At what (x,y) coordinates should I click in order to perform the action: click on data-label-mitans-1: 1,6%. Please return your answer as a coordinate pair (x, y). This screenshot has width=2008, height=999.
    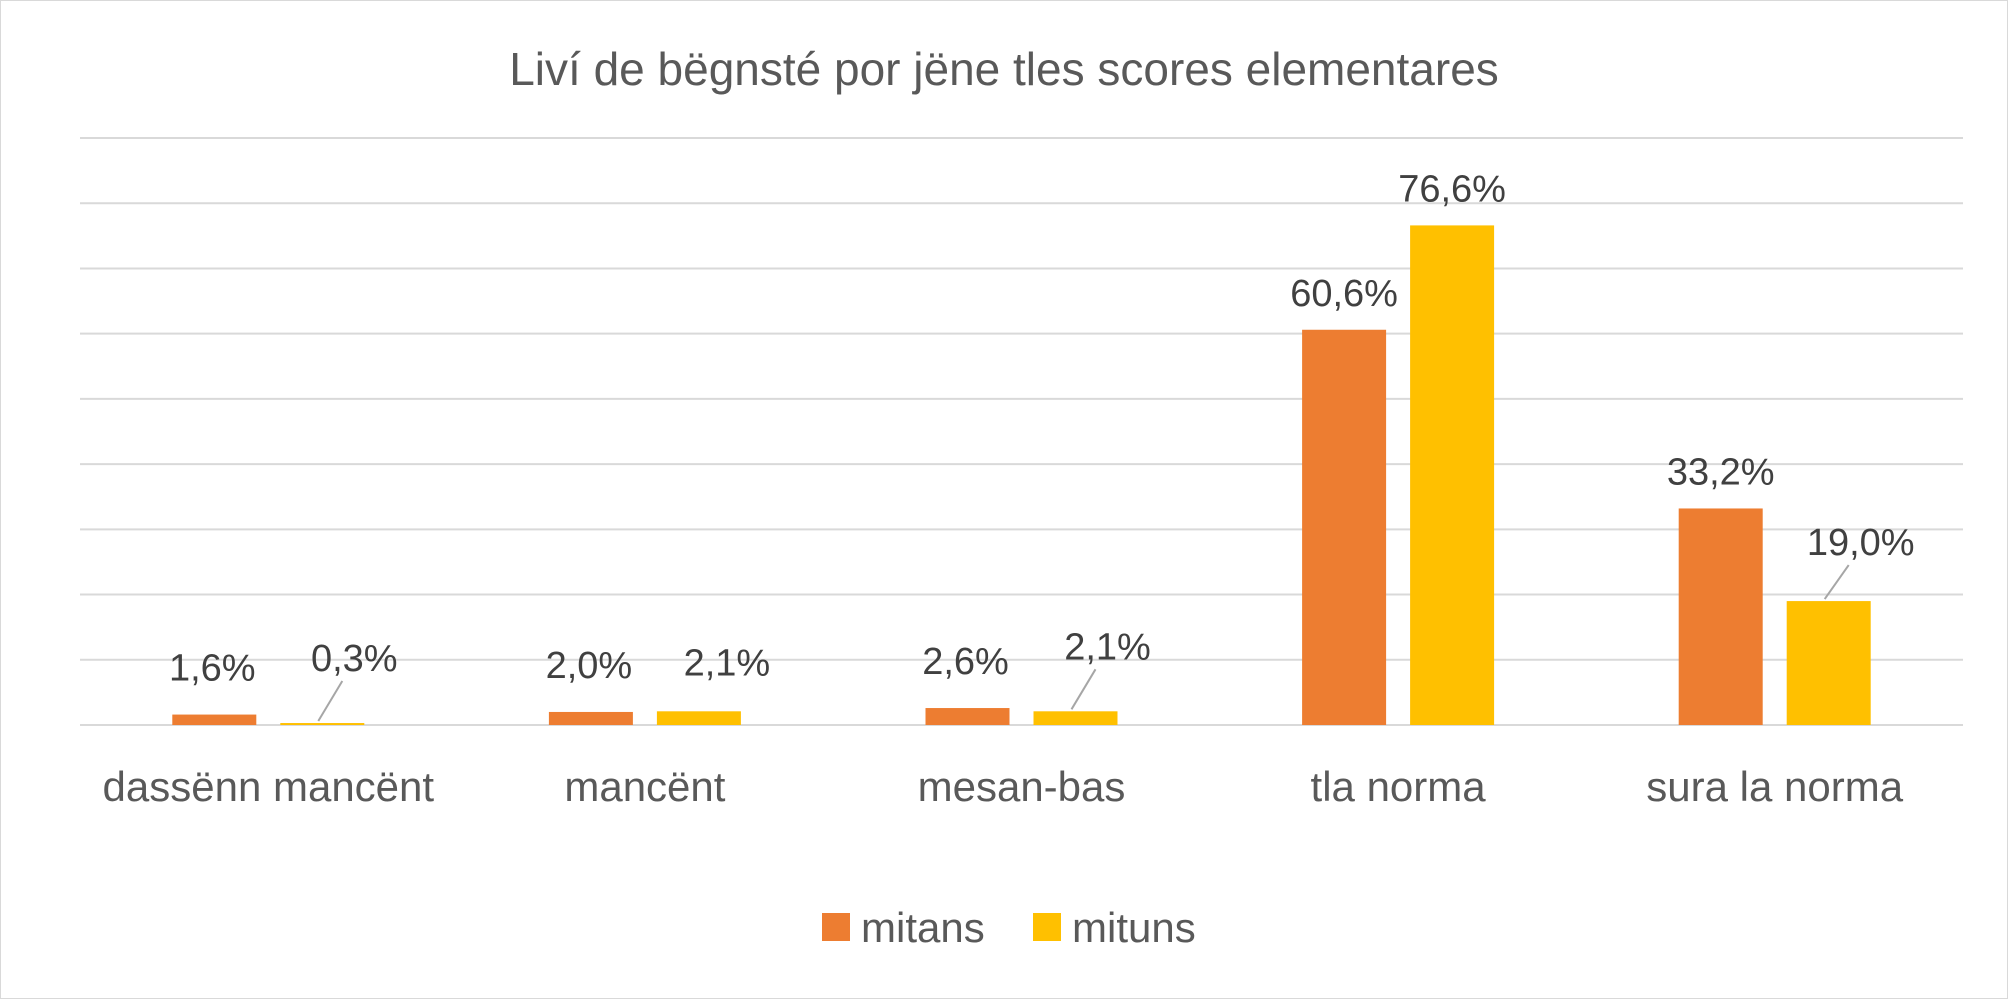
    Looking at the image, I should click on (212, 669).